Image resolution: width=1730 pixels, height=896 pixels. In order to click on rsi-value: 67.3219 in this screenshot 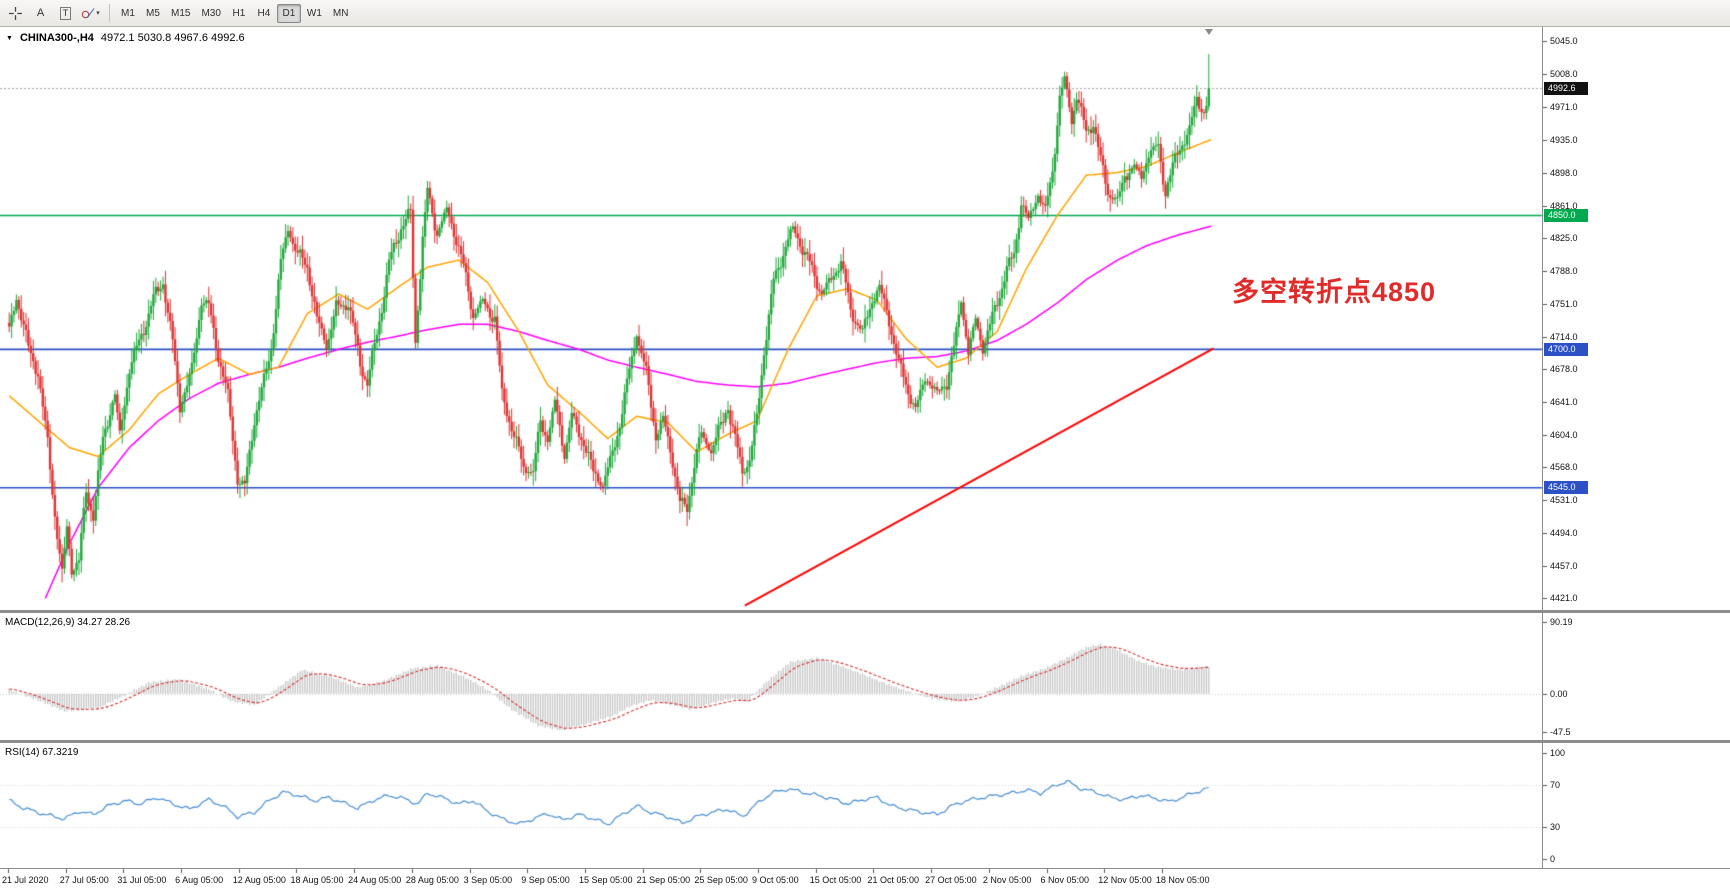, I will do `click(60, 752)`.